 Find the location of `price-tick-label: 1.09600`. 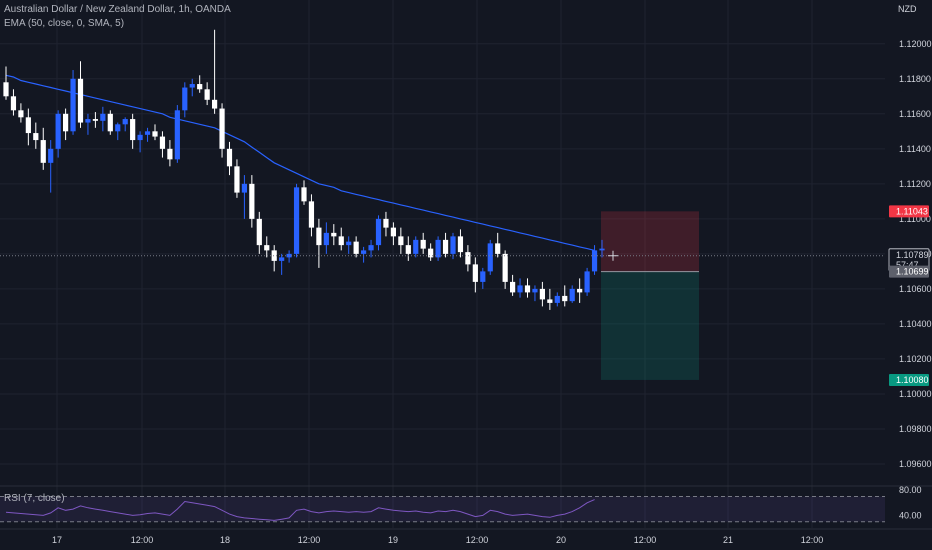

price-tick-label: 1.09600 is located at coordinates (915, 464).